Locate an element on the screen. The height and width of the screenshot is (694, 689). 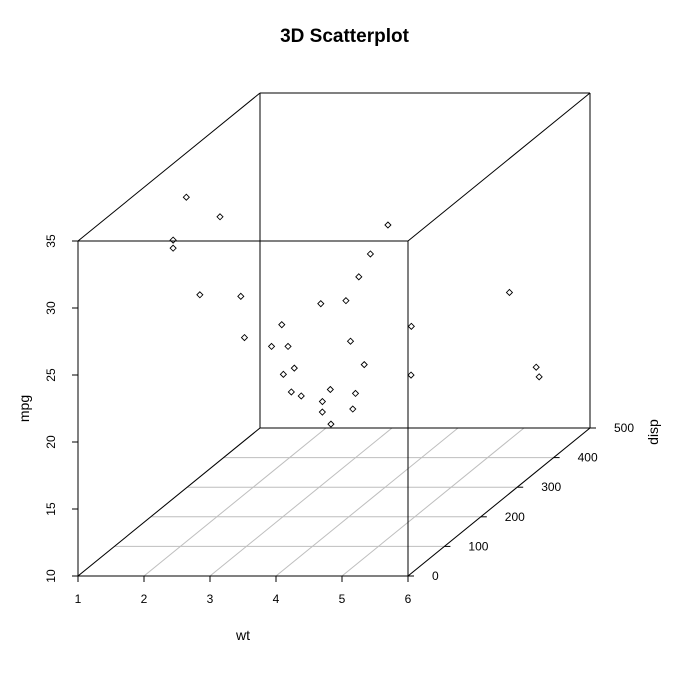
z-tick-label: 200 is located at coordinates (515, 517).